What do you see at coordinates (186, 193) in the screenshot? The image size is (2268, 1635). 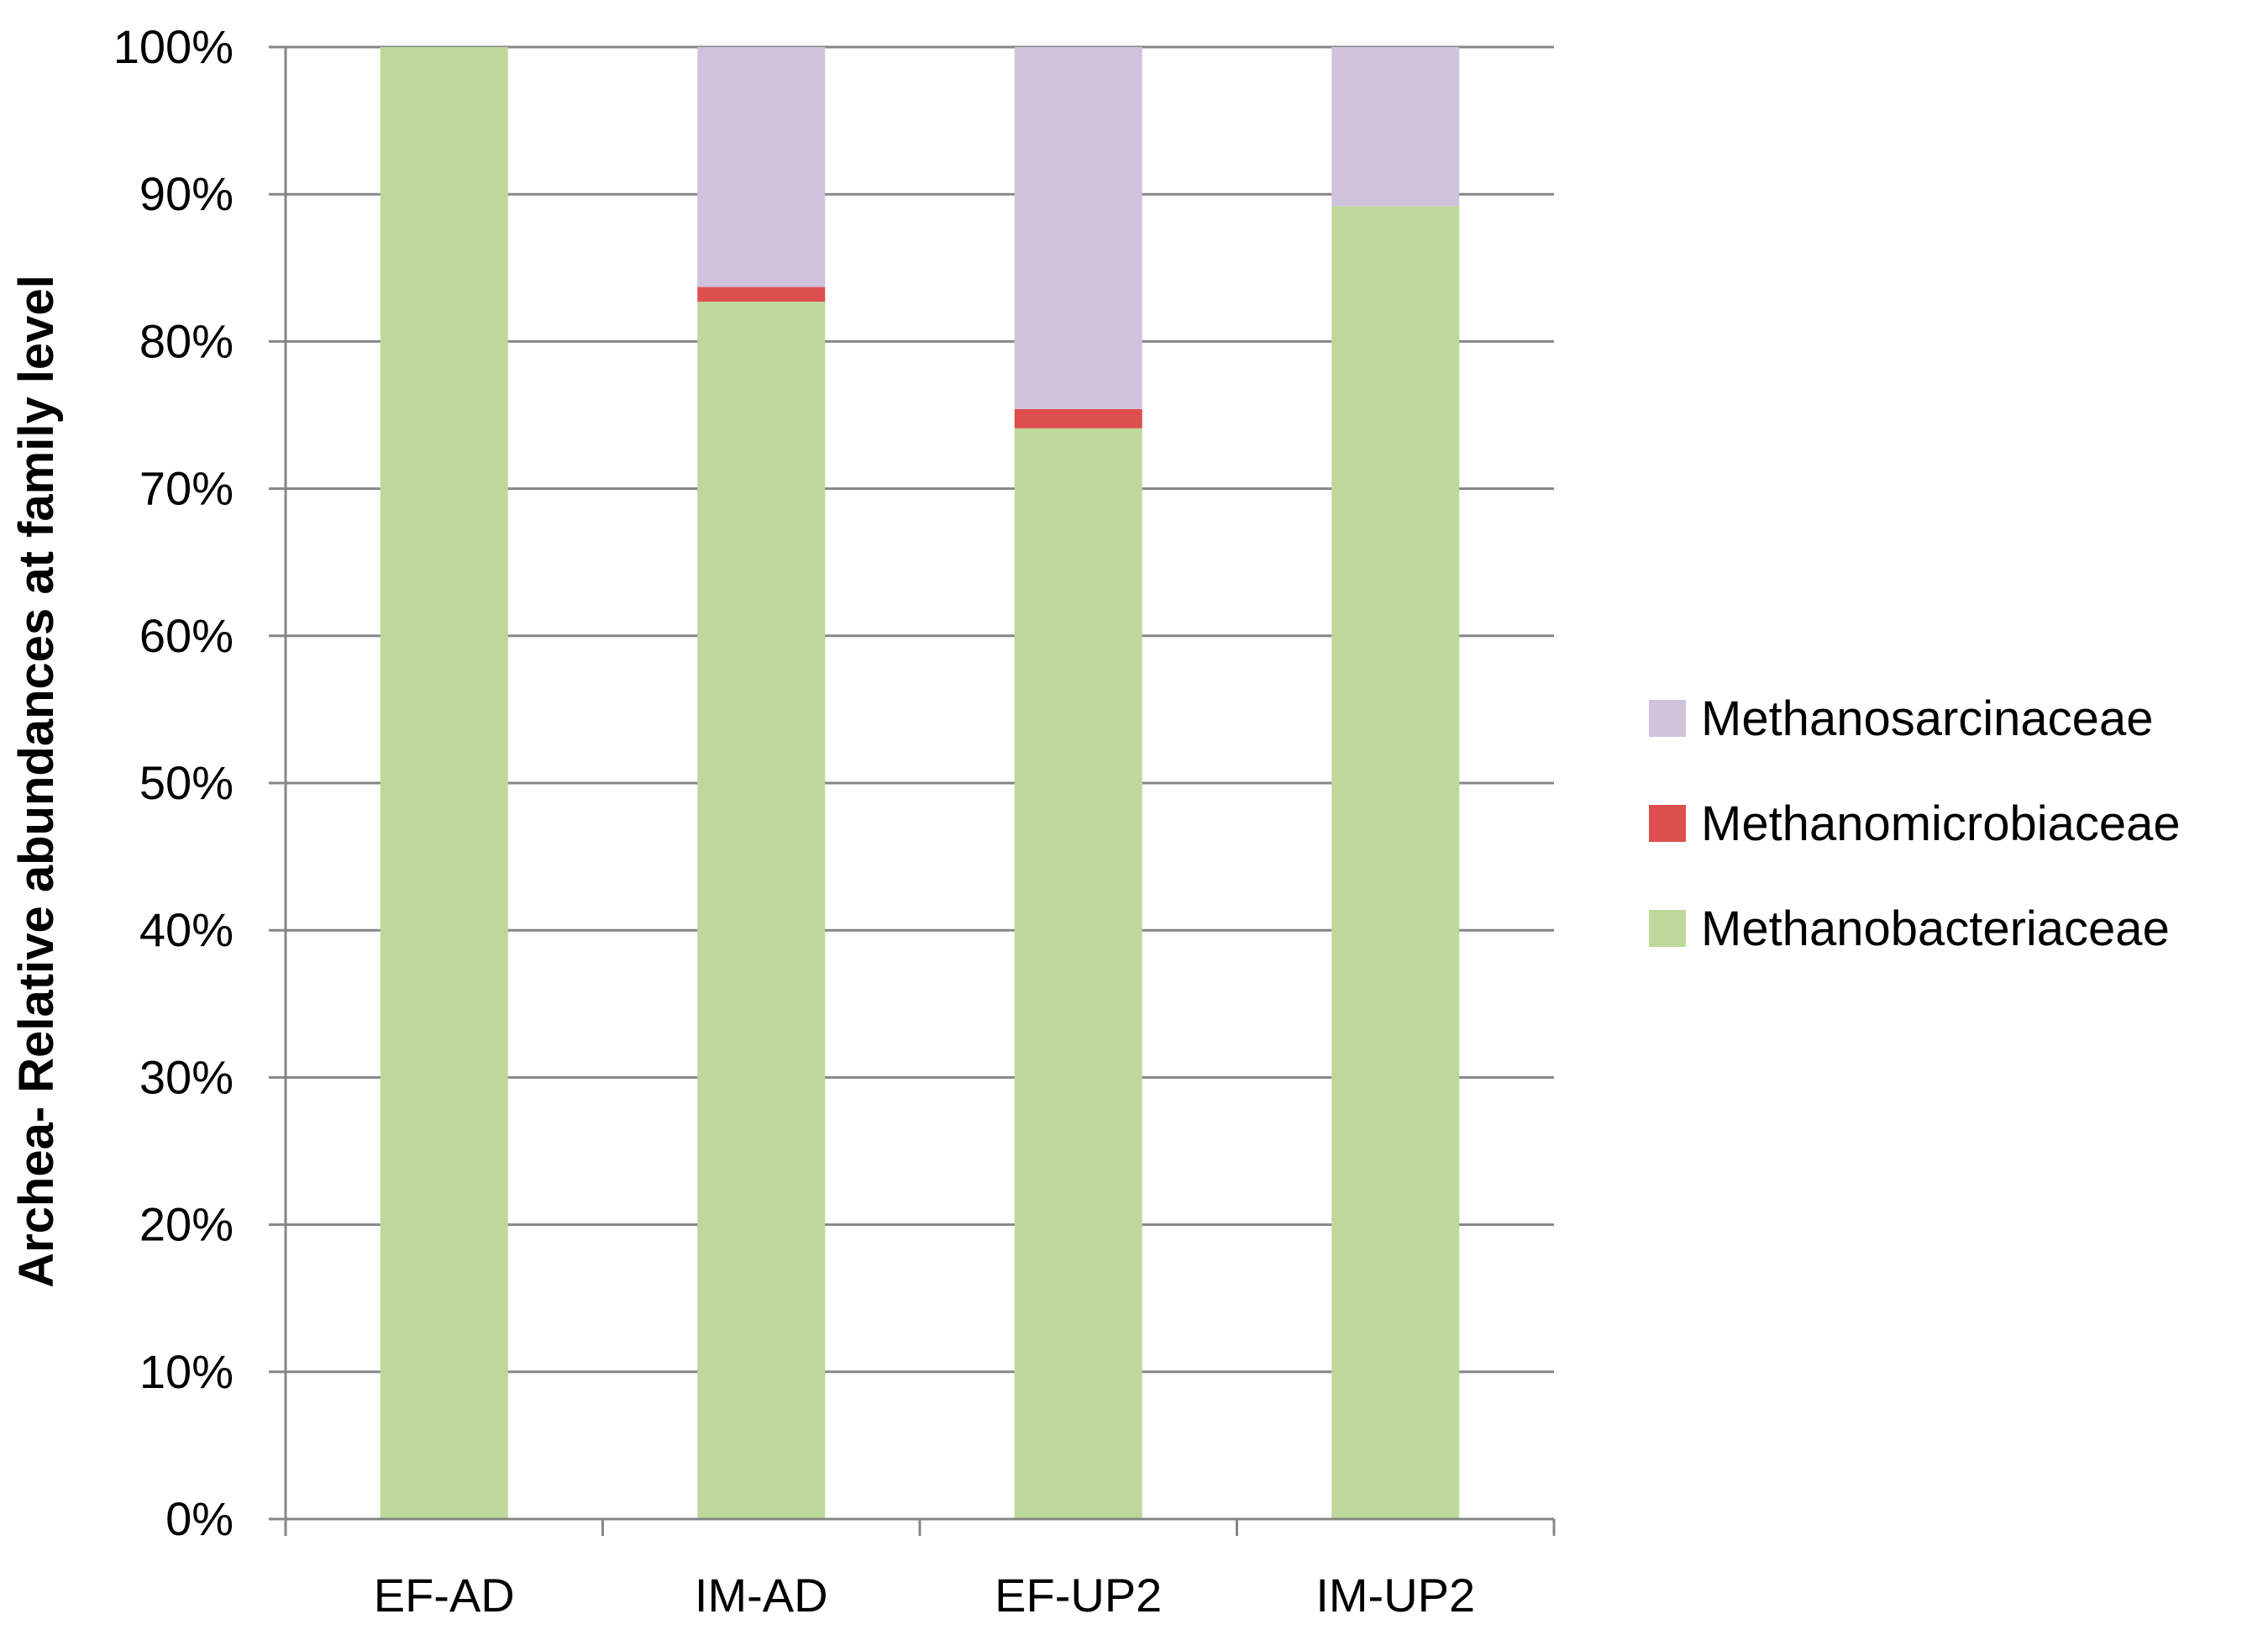 I see `y-tick-label: 90%` at bounding box center [186, 193].